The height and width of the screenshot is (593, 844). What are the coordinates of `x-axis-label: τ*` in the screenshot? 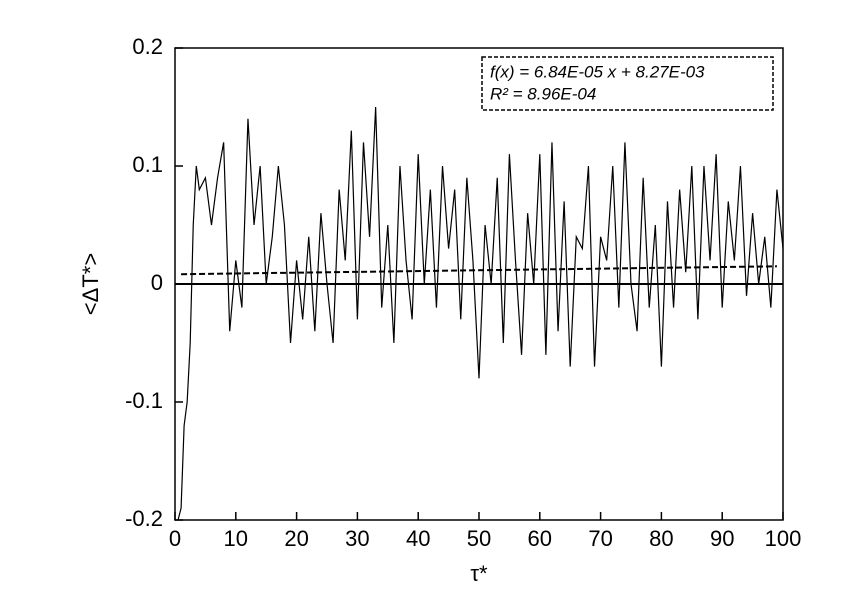 It's located at (479, 573).